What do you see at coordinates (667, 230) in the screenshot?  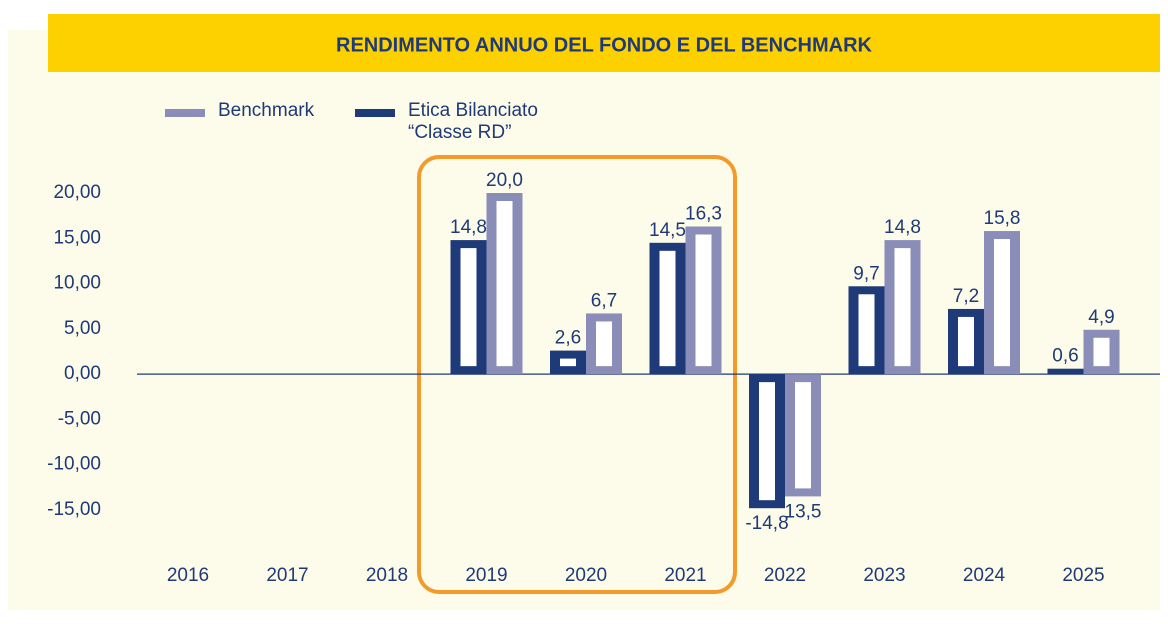 I see `value-label: 14,5` at bounding box center [667, 230].